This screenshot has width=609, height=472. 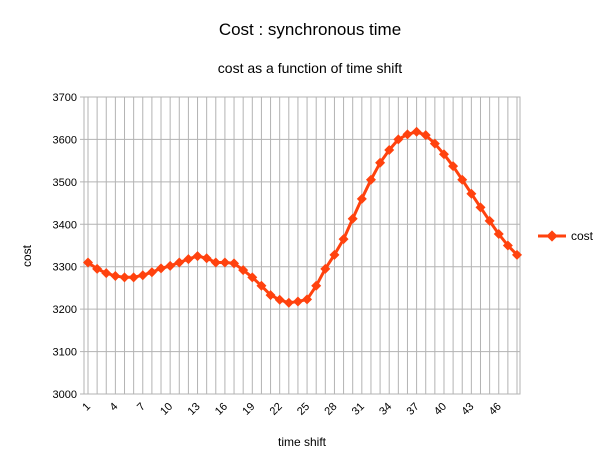 I want to click on chart-subtitle: cost as a function of time shift, so click(x=310, y=68).